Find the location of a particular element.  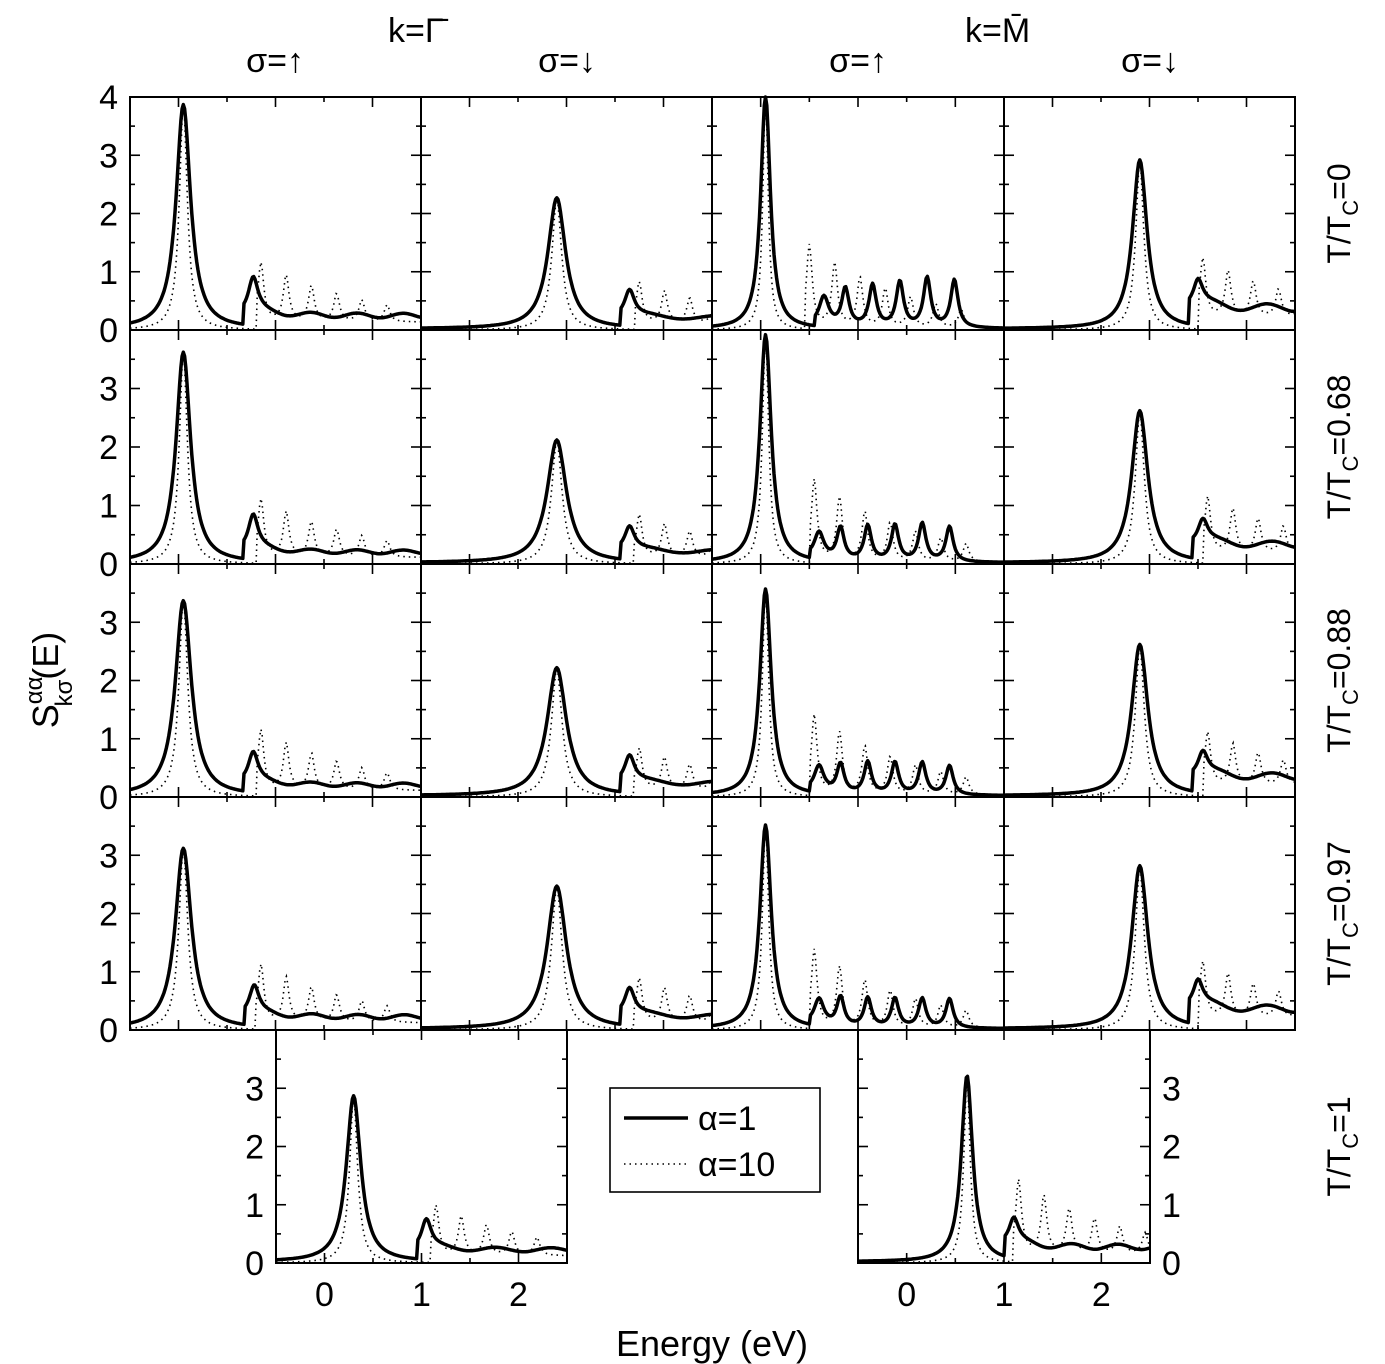

panel-r1-c3 is located at coordinates (1149, 447).